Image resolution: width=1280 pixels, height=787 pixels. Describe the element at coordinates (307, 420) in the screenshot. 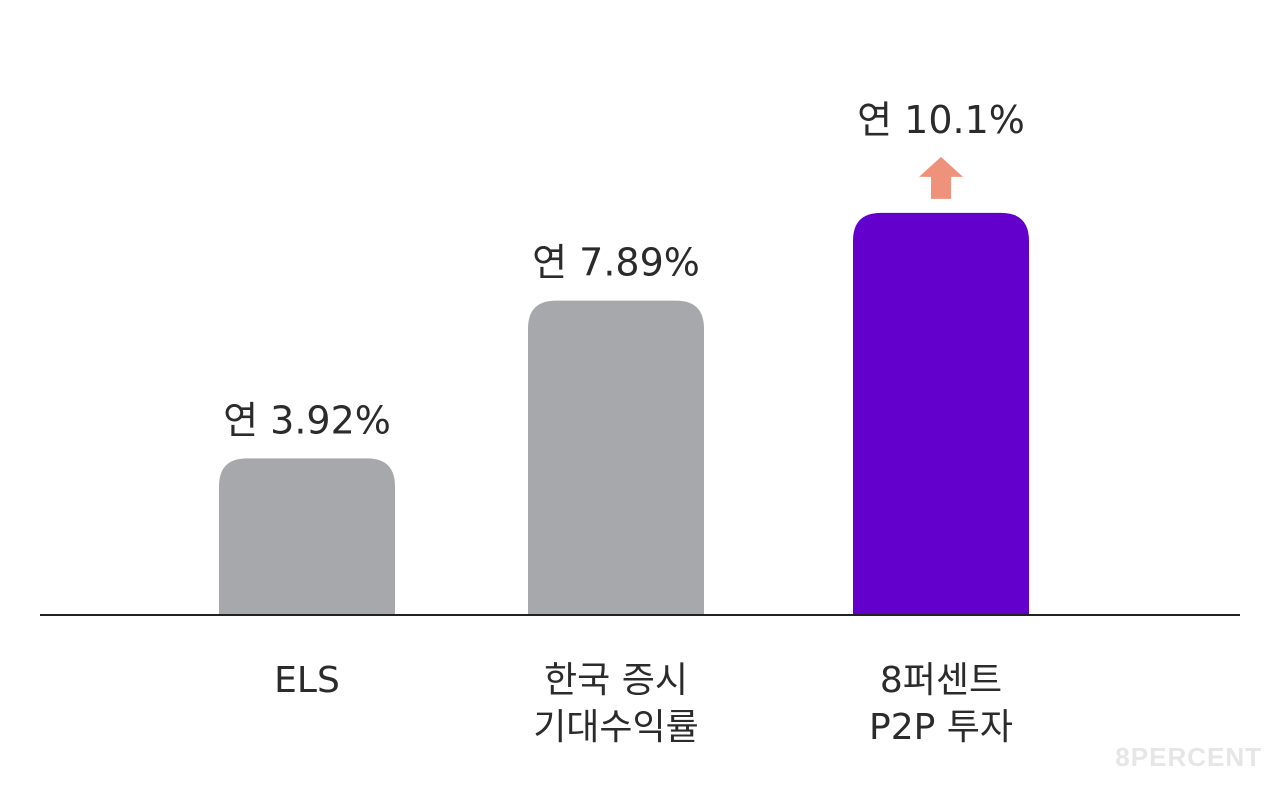

I see `data-label-0: 연 3.92%` at that location.